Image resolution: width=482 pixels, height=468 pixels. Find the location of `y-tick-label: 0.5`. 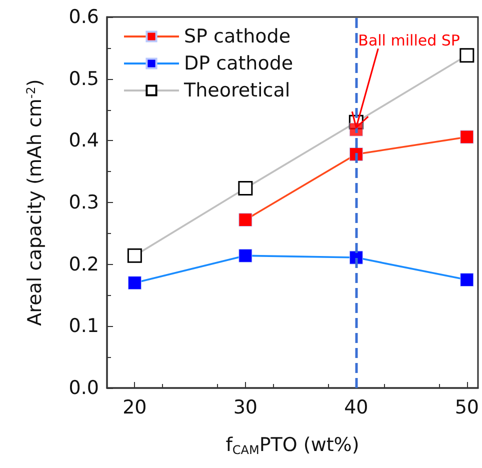

y-tick-label: 0.5 is located at coordinates (83, 79).